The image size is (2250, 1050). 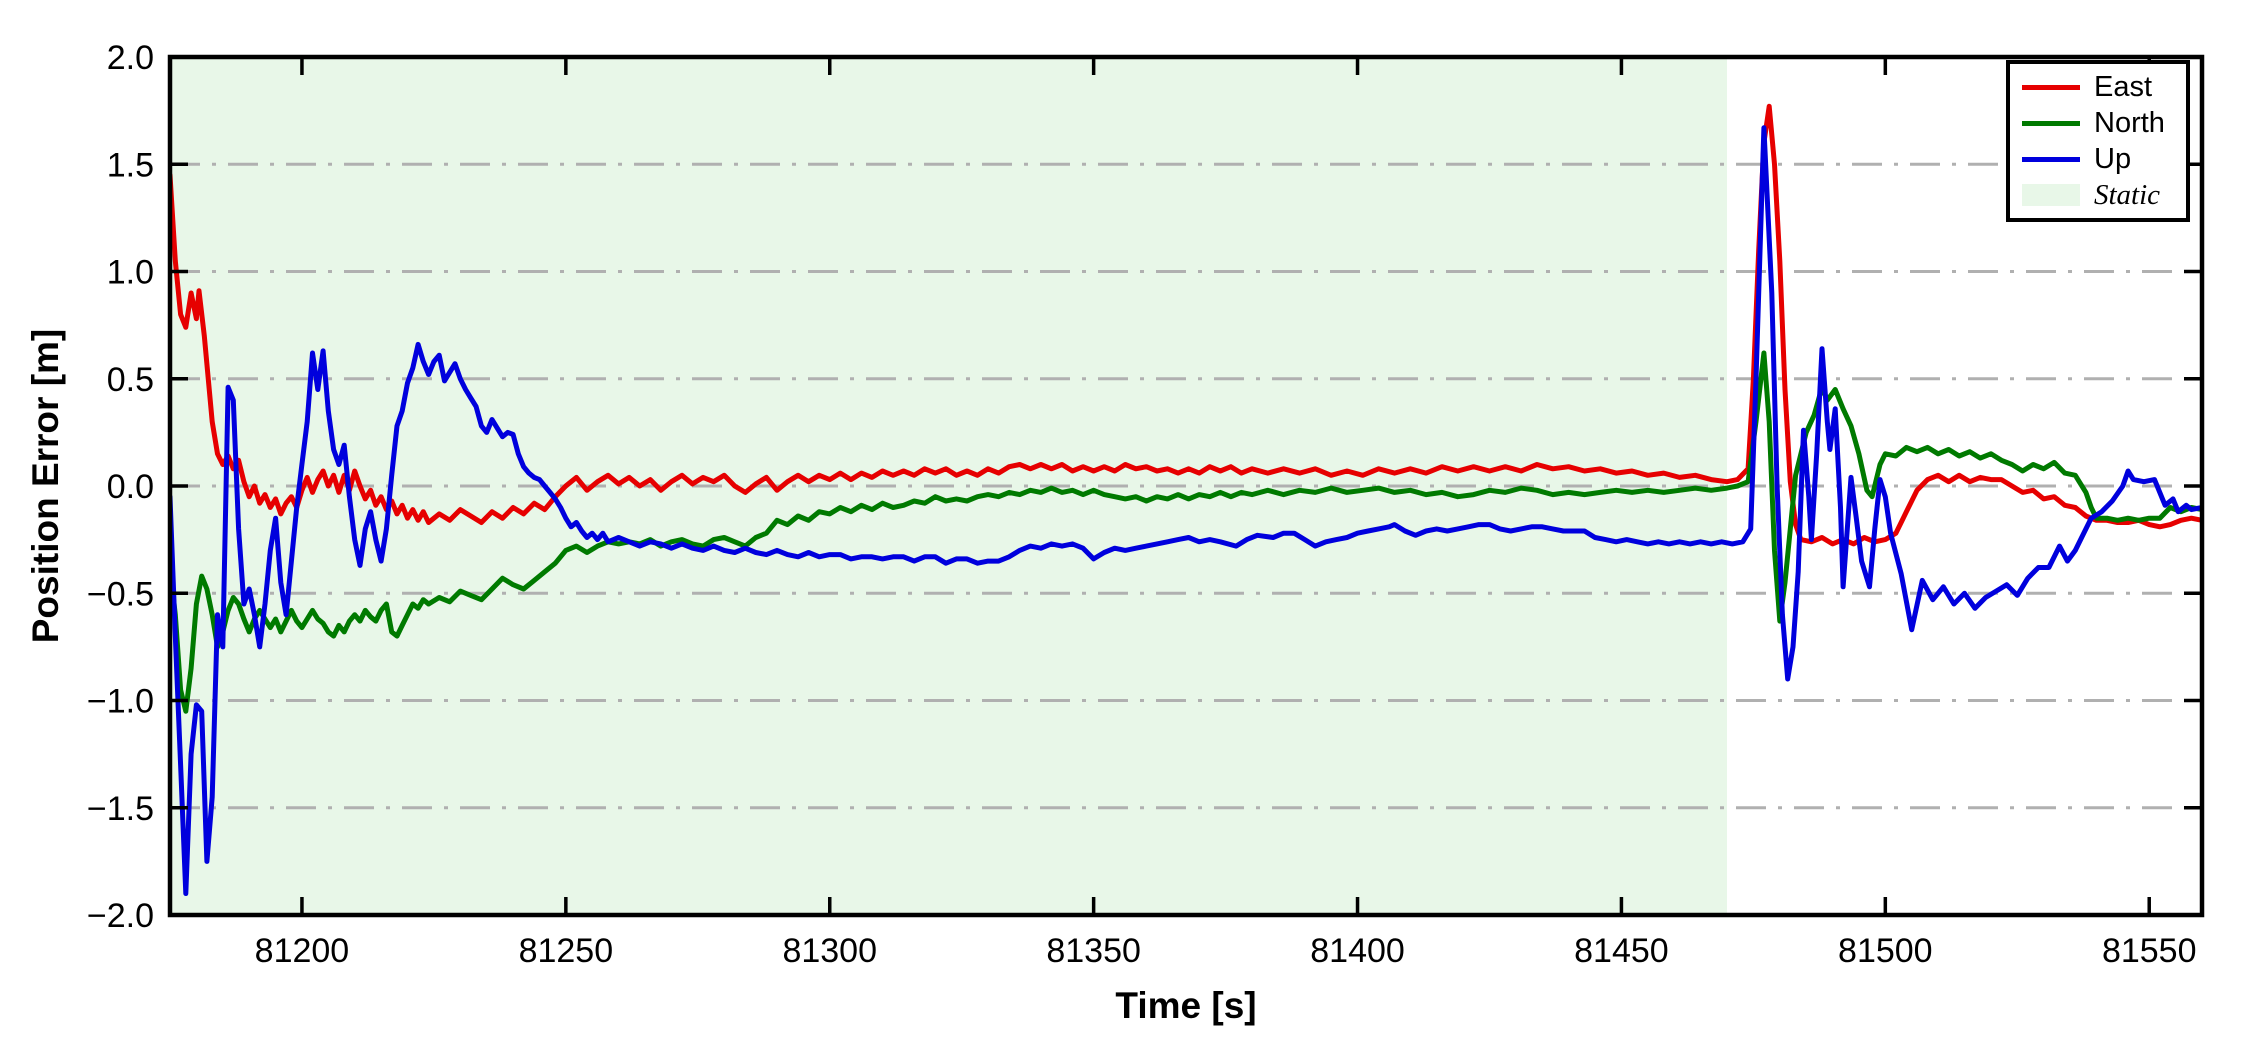 I want to click on y-tick-label: 0.0, so click(x=130, y=487).